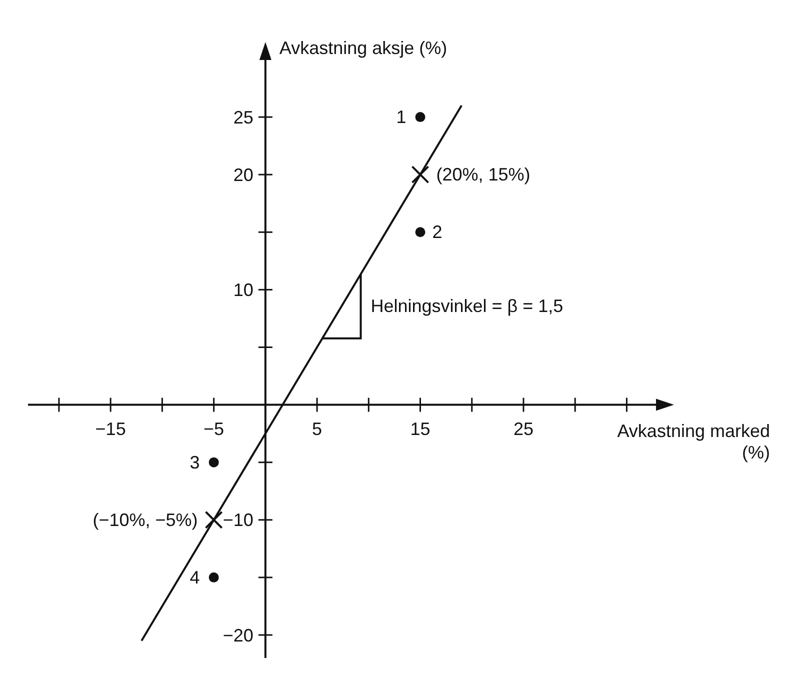  Describe the element at coordinates (317, 428) in the screenshot. I see `x-tick-label: 5` at that location.